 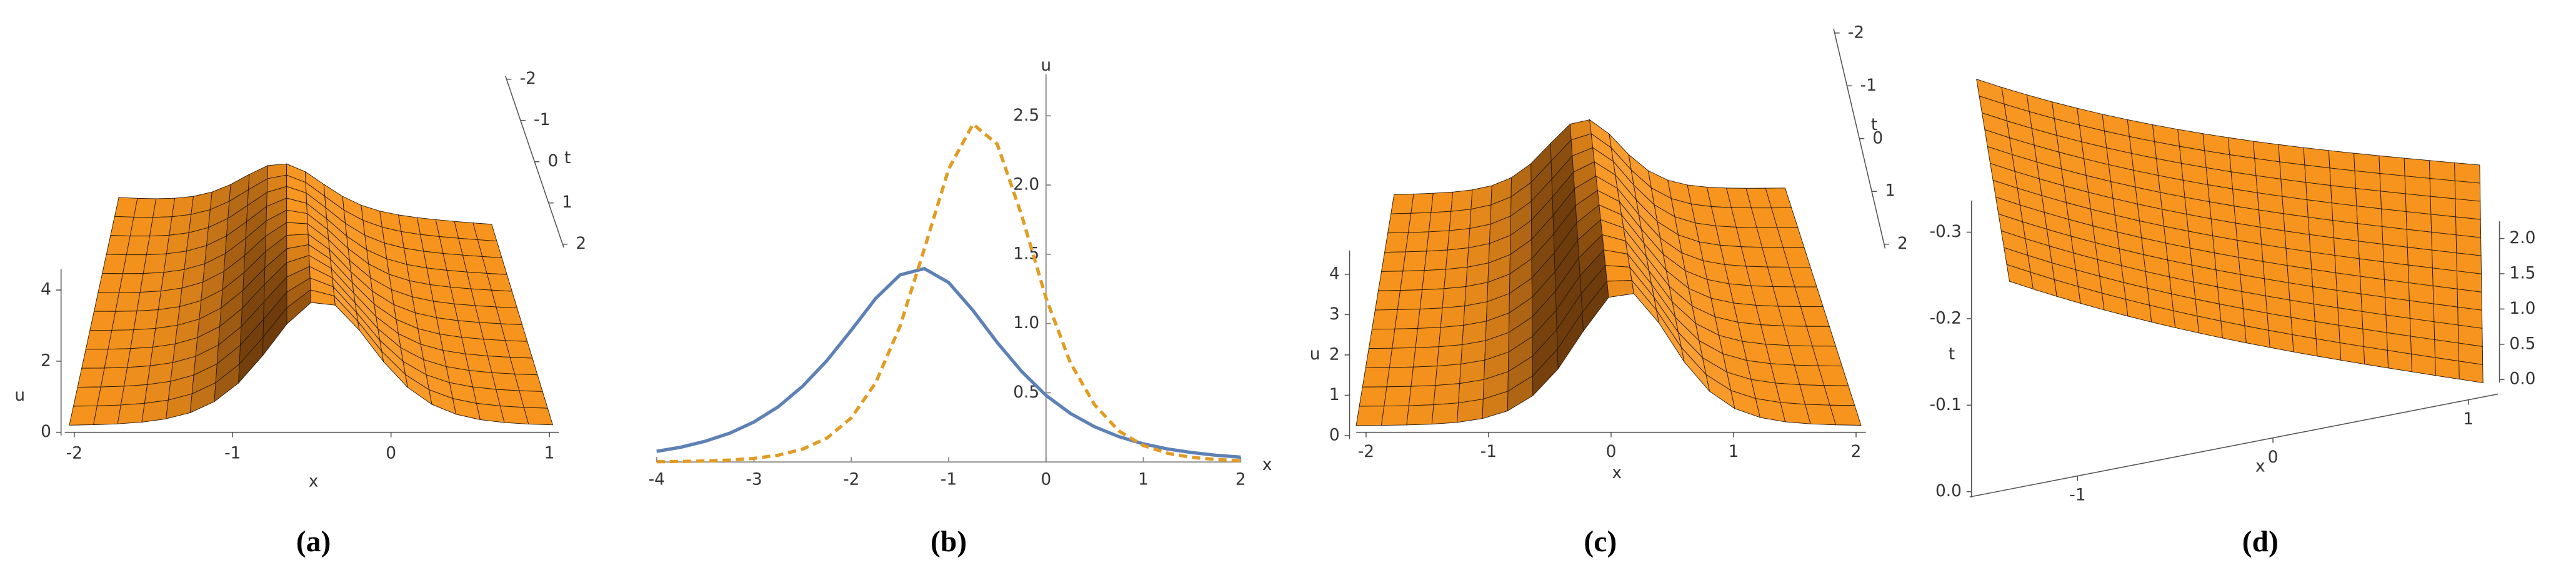 I want to click on x-tick-label: -1, so click(x=949, y=480).